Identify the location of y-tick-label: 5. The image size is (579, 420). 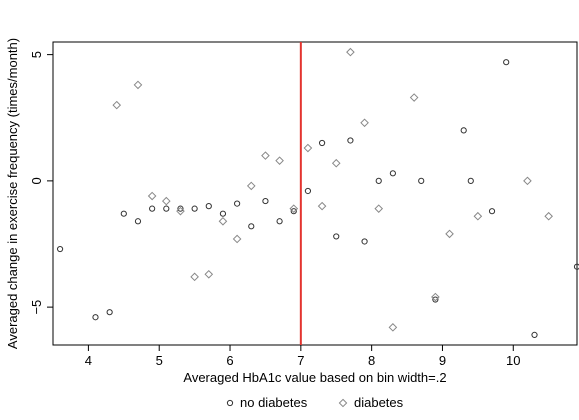
(36, 54).